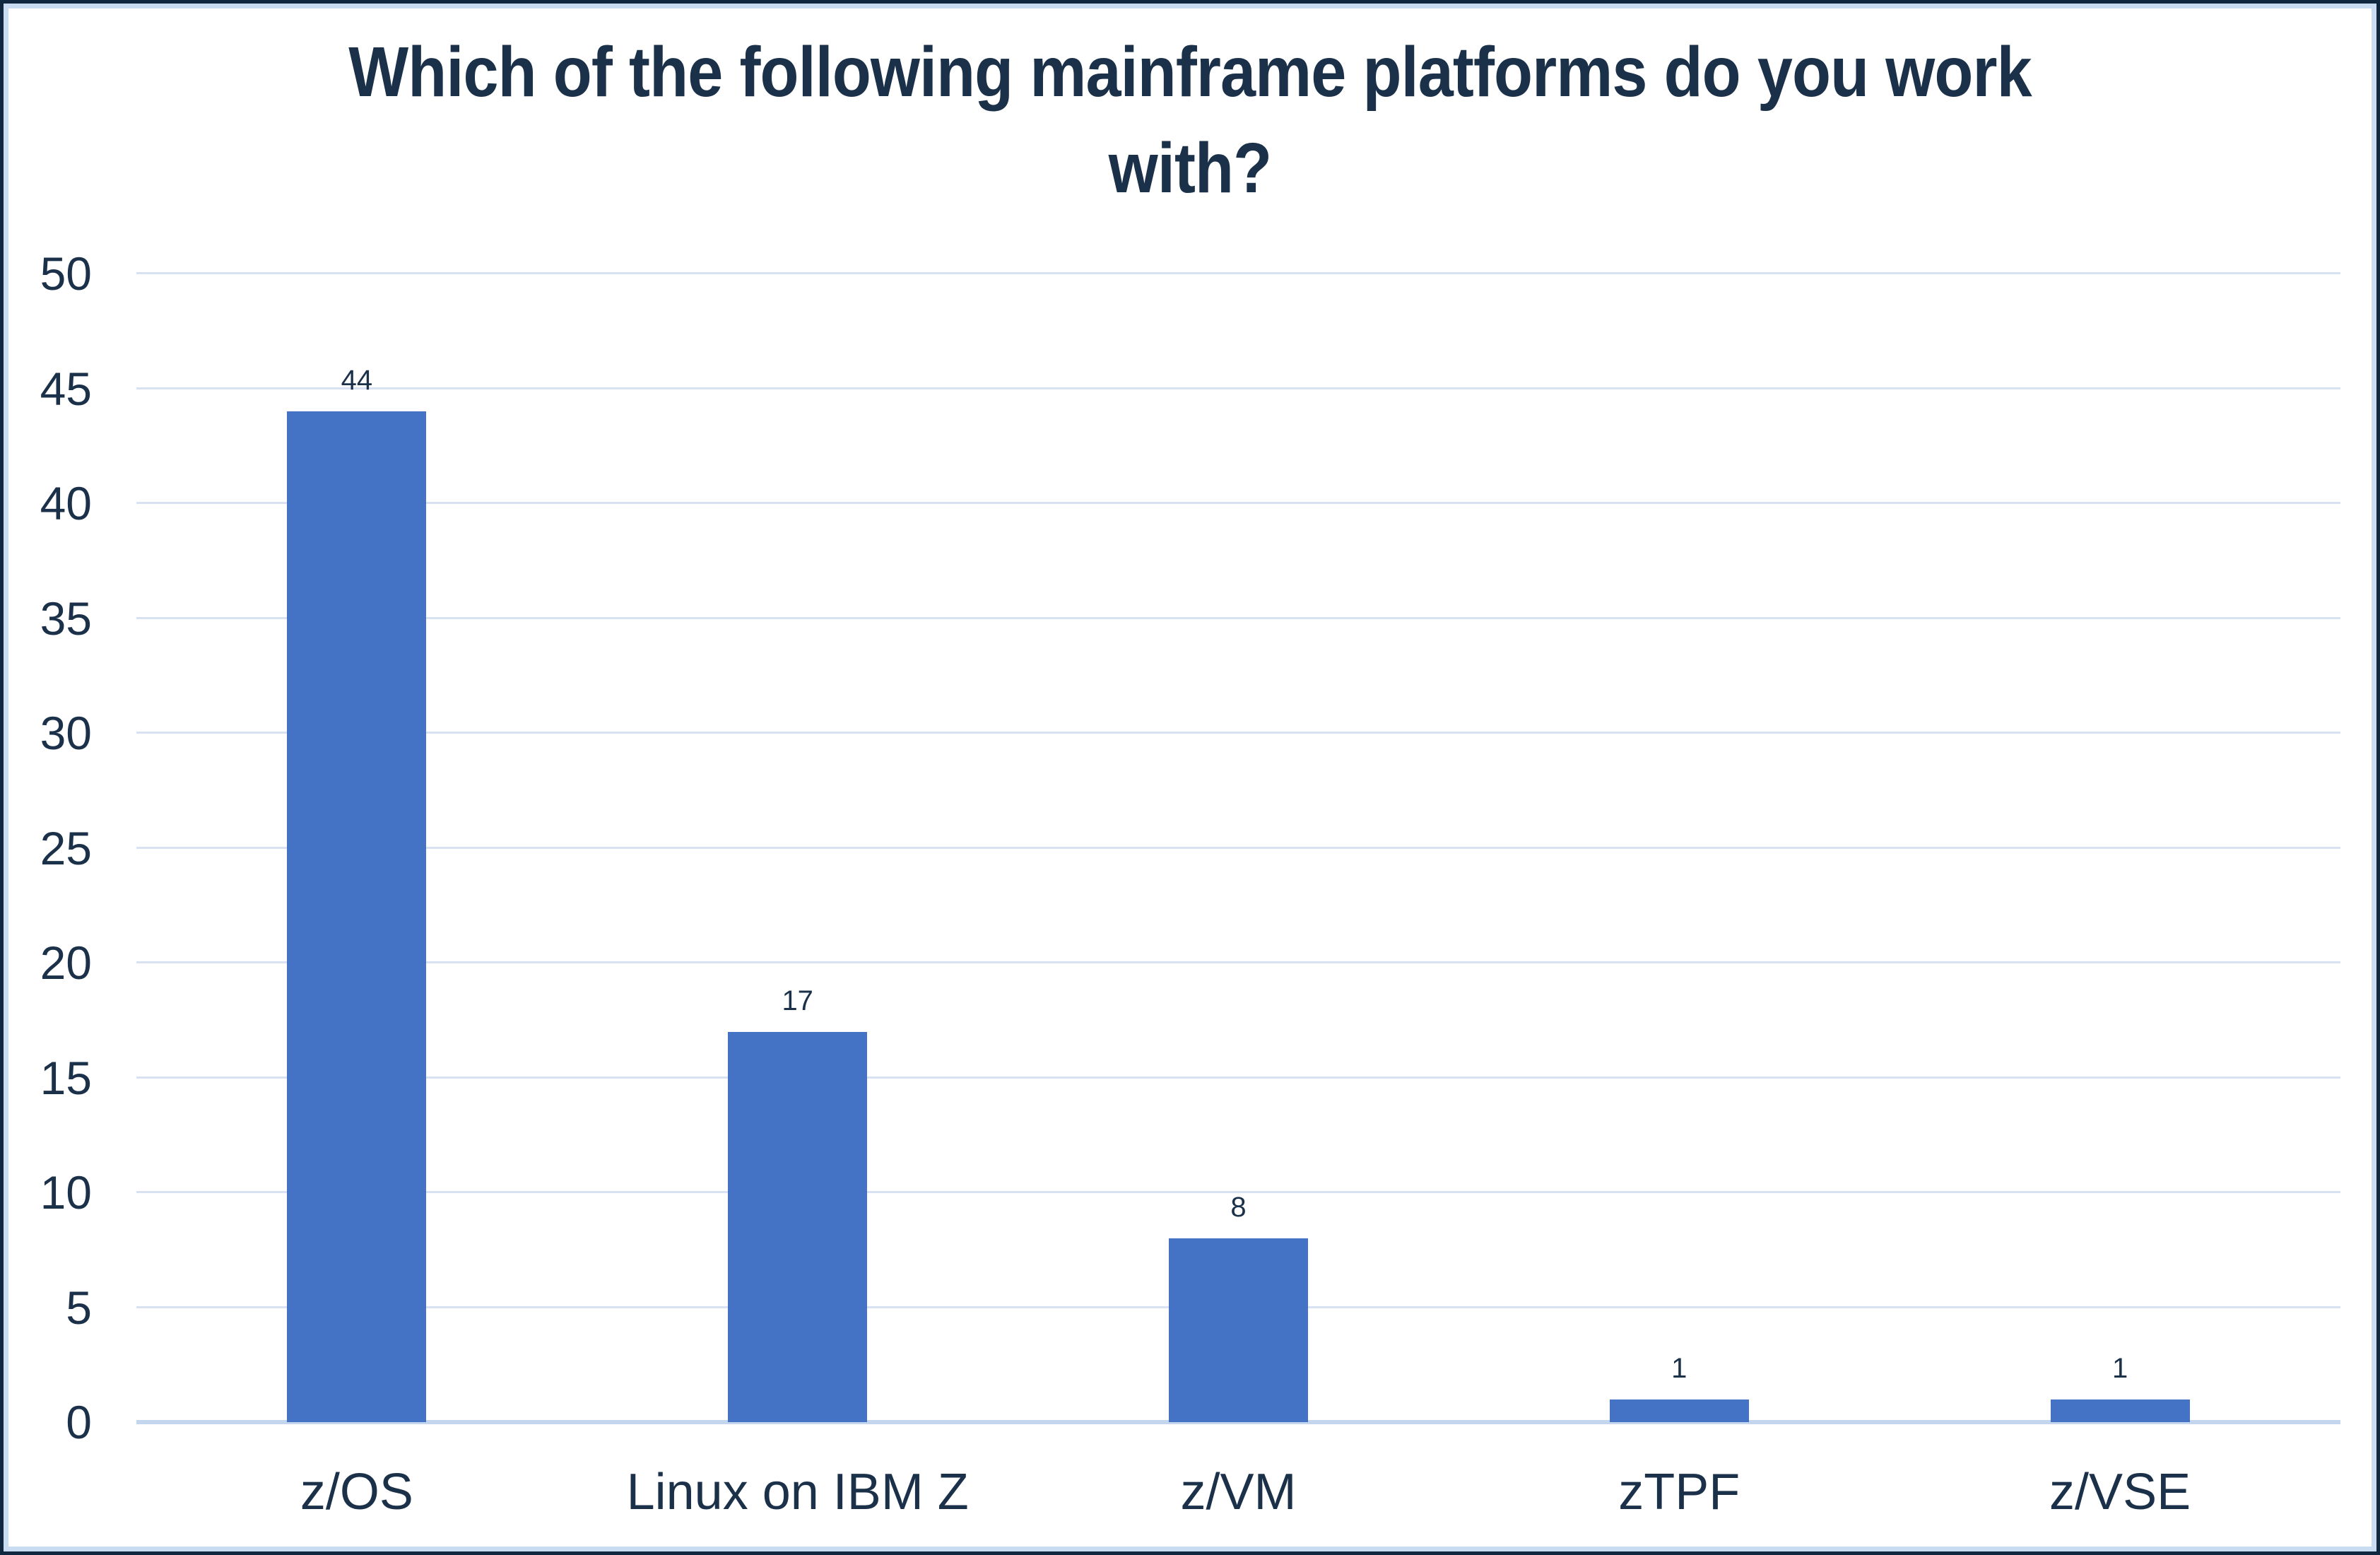 The height and width of the screenshot is (1555, 2380). I want to click on y-tick-label: 20, so click(66, 963).